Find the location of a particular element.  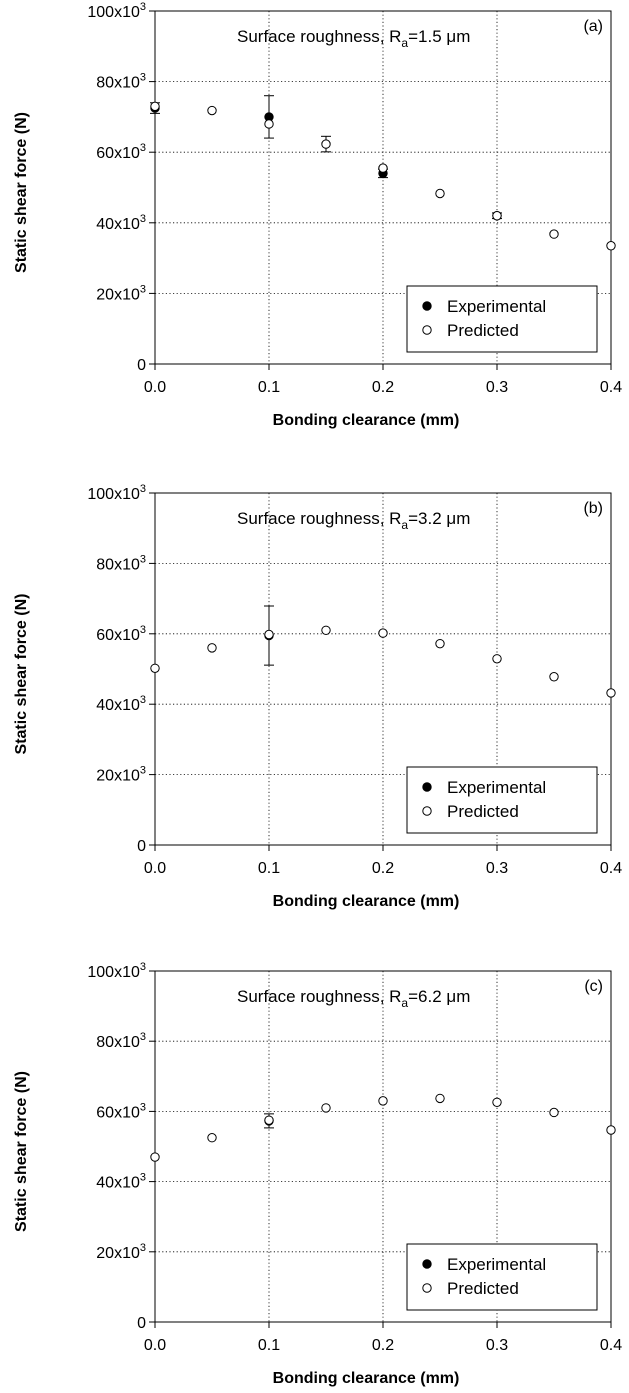

y-tick-base: 0 is located at coordinates (141, 1323).